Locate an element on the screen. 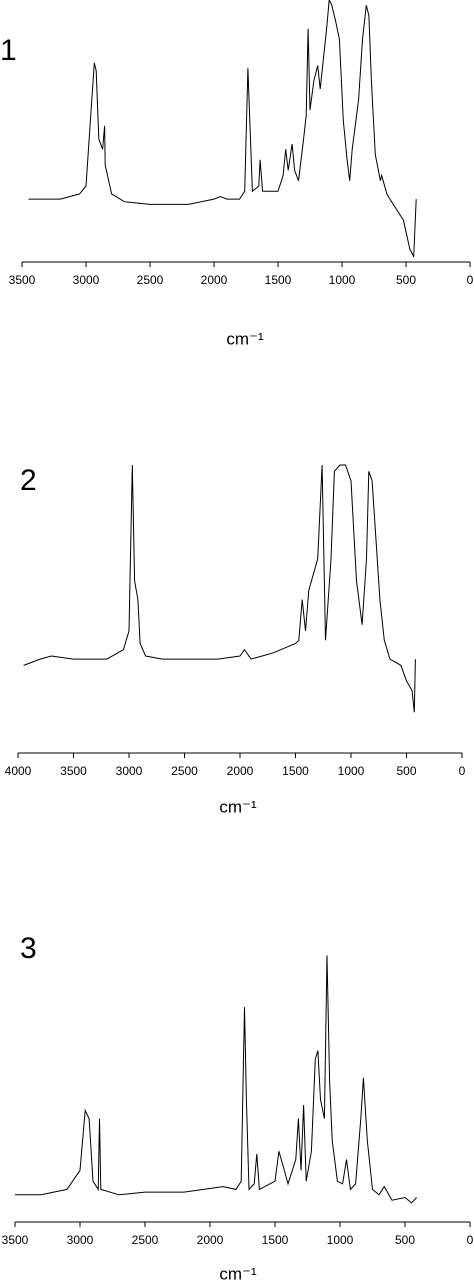  chart-number: 3 is located at coordinates (28, 948).